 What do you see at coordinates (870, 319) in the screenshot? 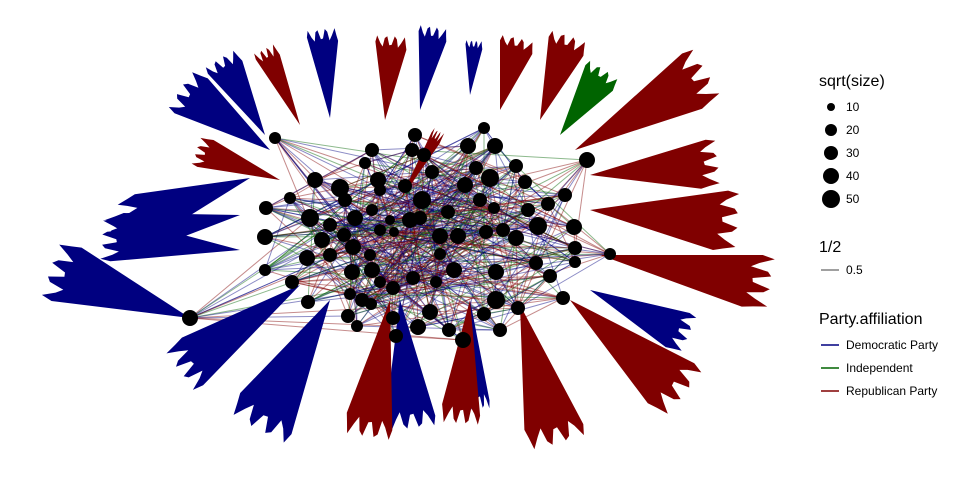
I see `party-legend-title: Party.affiliation` at bounding box center [870, 319].